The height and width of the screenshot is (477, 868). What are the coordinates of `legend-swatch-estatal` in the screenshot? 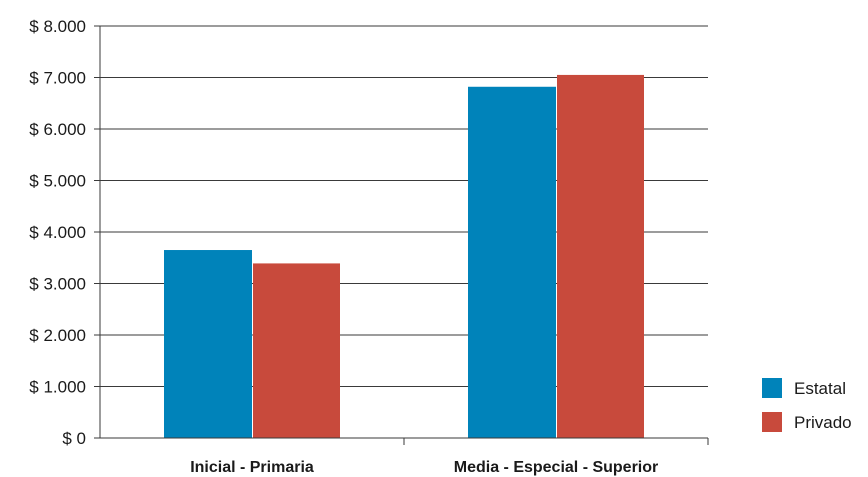 It's located at (772, 388).